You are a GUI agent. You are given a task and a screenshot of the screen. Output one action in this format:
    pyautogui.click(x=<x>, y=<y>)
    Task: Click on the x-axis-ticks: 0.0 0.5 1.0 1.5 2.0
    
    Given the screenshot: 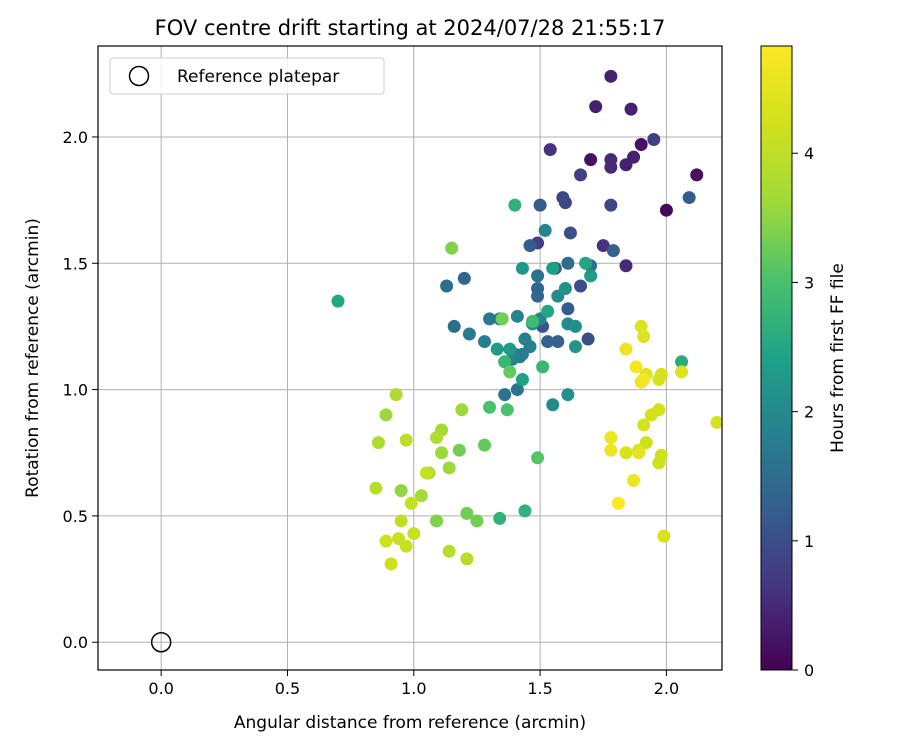 What is the action you would take?
    pyautogui.click(x=413, y=684)
    